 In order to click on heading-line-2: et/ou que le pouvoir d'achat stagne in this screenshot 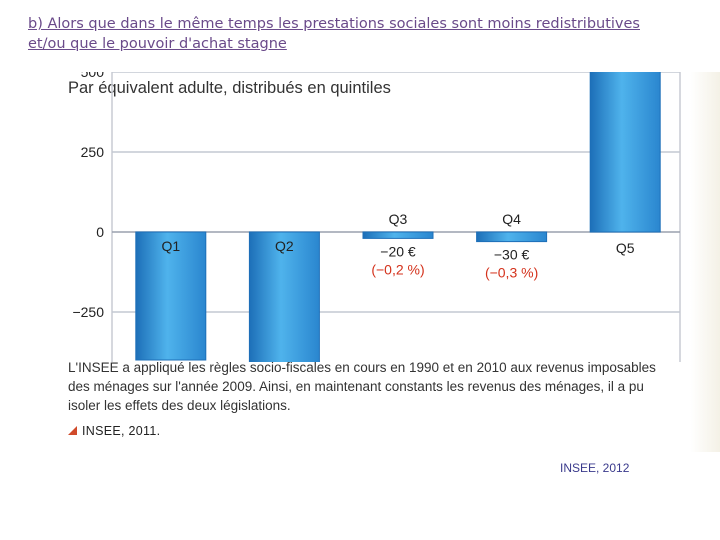, I will do `click(157, 44)`.